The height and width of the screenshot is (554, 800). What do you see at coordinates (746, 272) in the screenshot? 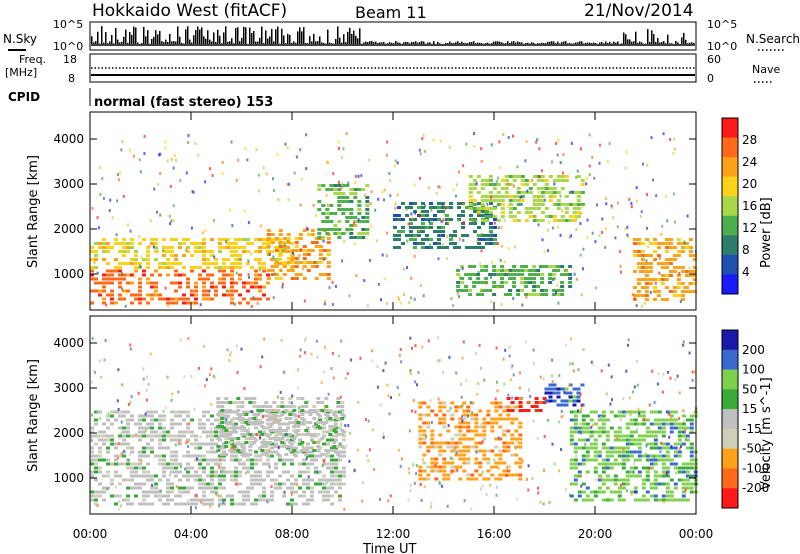
I see `colorbar-tick: 4` at bounding box center [746, 272].